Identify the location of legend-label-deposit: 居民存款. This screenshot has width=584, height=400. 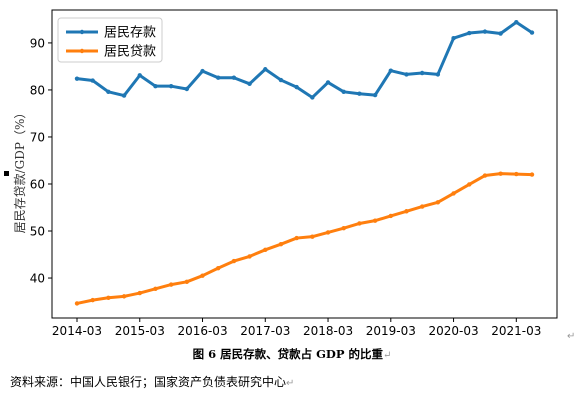
(130, 33).